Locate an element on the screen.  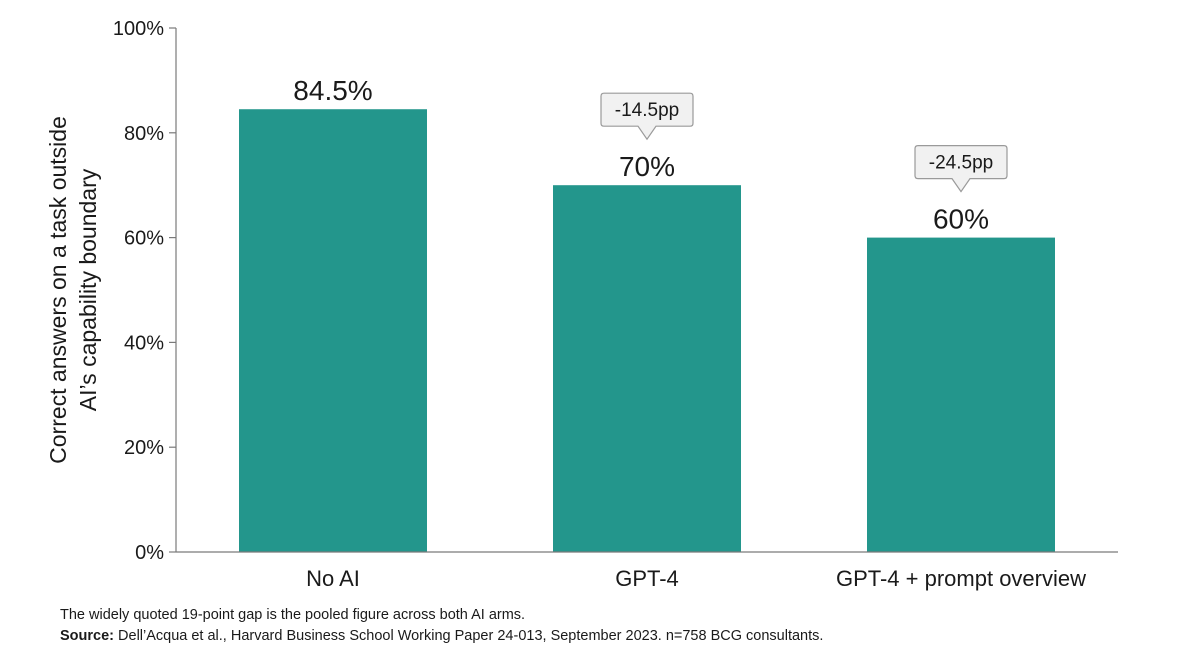
y-axis-label-line: AI’s capability boundary is located at coordinates (88, 289).